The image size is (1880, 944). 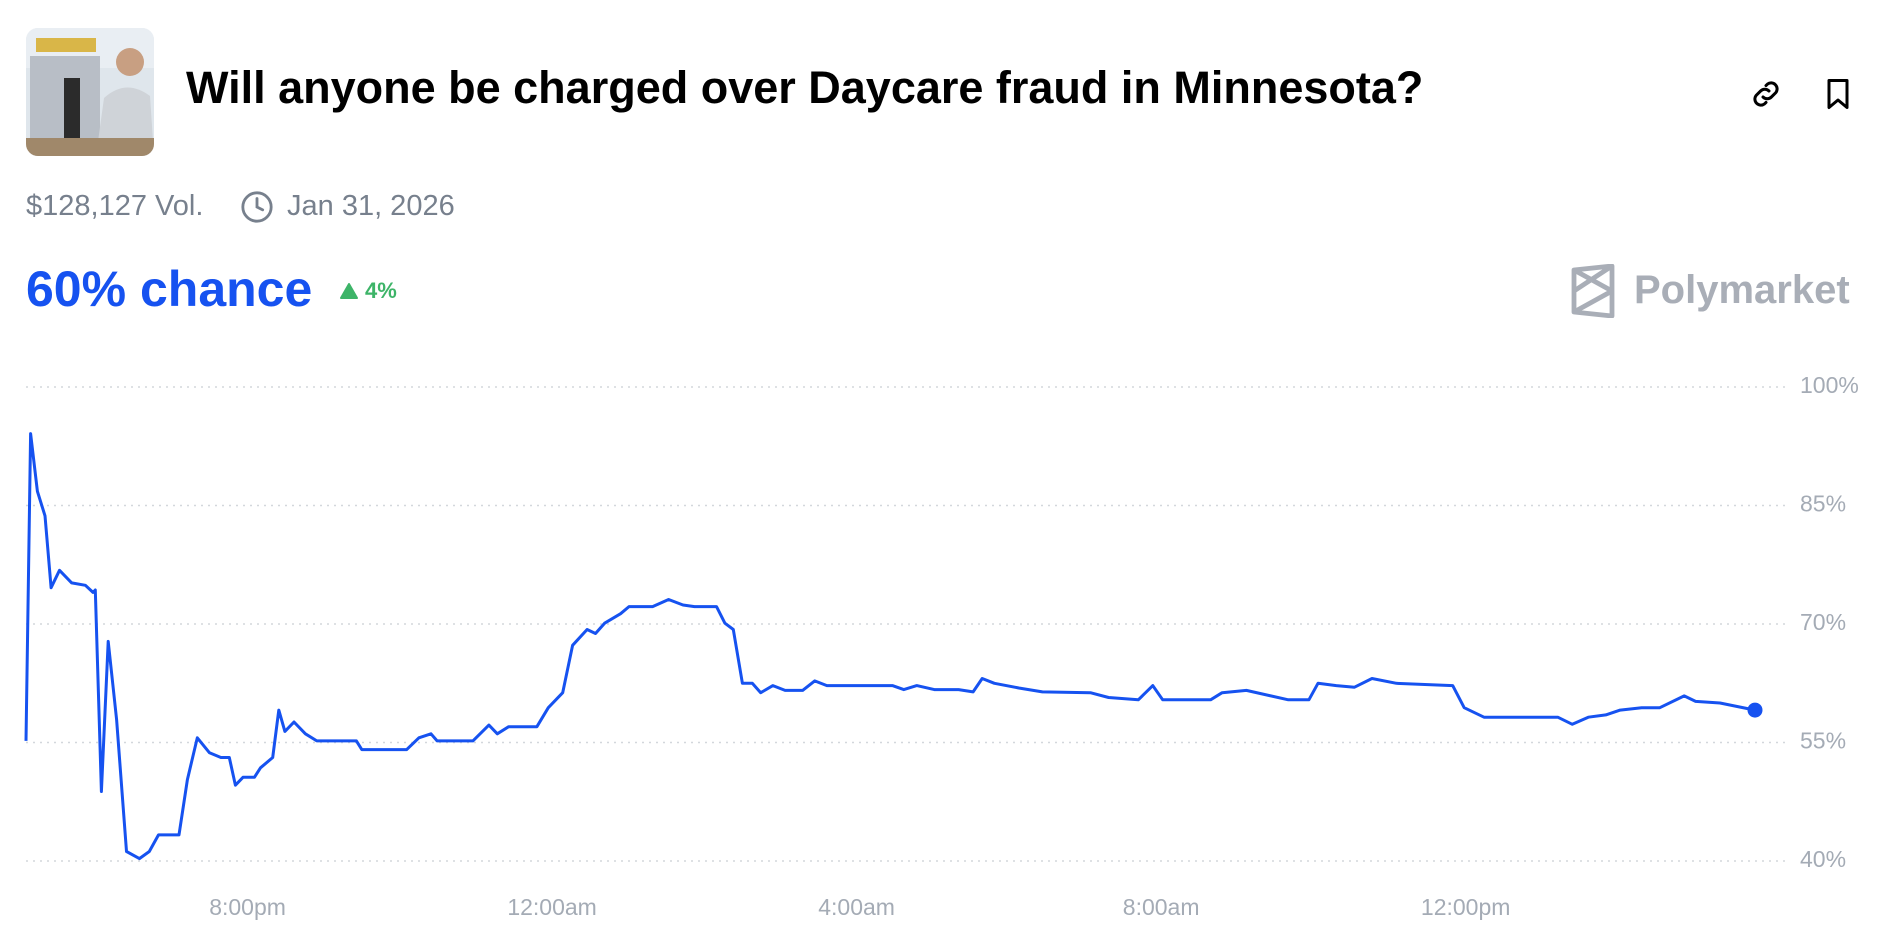 What do you see at coordinates (1838, 94) in the screenshot?
I see `bookmark-button` at bounding box center [1838, 94].